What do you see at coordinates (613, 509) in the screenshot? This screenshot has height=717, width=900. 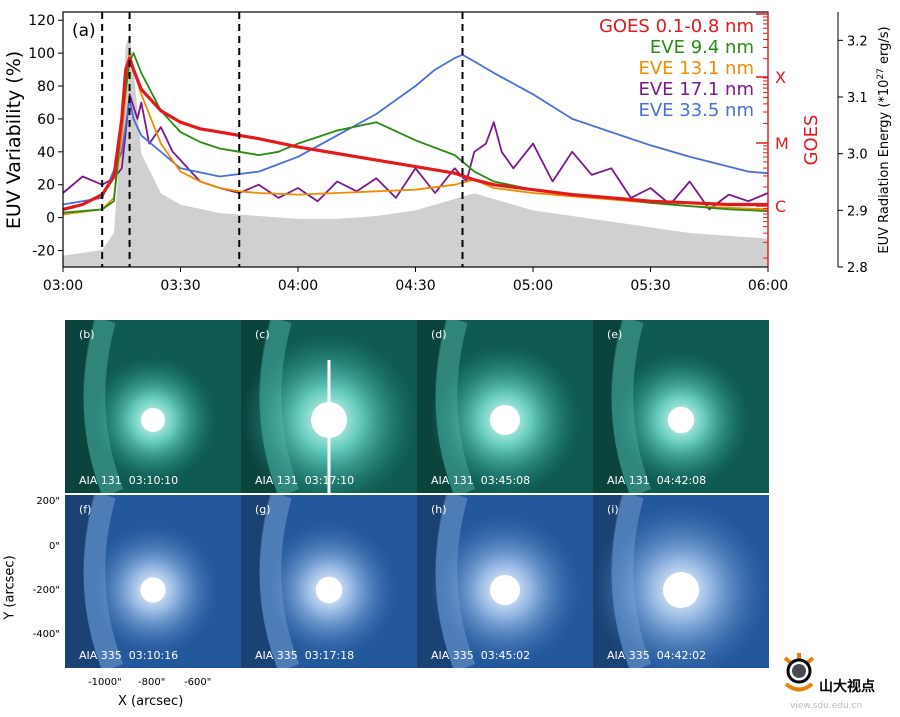 I see `panel-letter: (i)` at bounding box center [613, 509].